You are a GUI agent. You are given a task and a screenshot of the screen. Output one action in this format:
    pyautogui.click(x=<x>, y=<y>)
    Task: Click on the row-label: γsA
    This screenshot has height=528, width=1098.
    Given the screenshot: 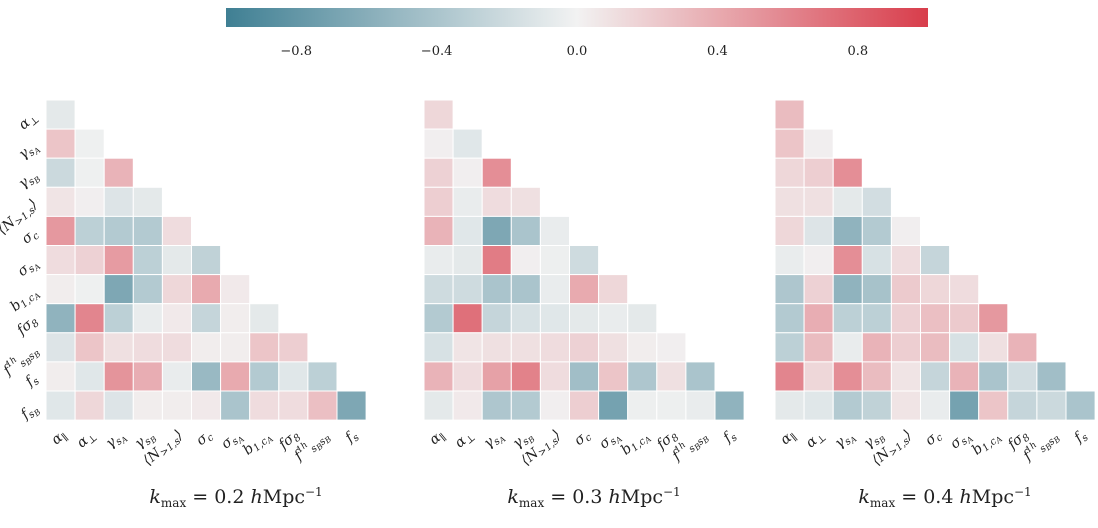 What is the action you would take?
    pyautogui.click(x=29, y=151)
    